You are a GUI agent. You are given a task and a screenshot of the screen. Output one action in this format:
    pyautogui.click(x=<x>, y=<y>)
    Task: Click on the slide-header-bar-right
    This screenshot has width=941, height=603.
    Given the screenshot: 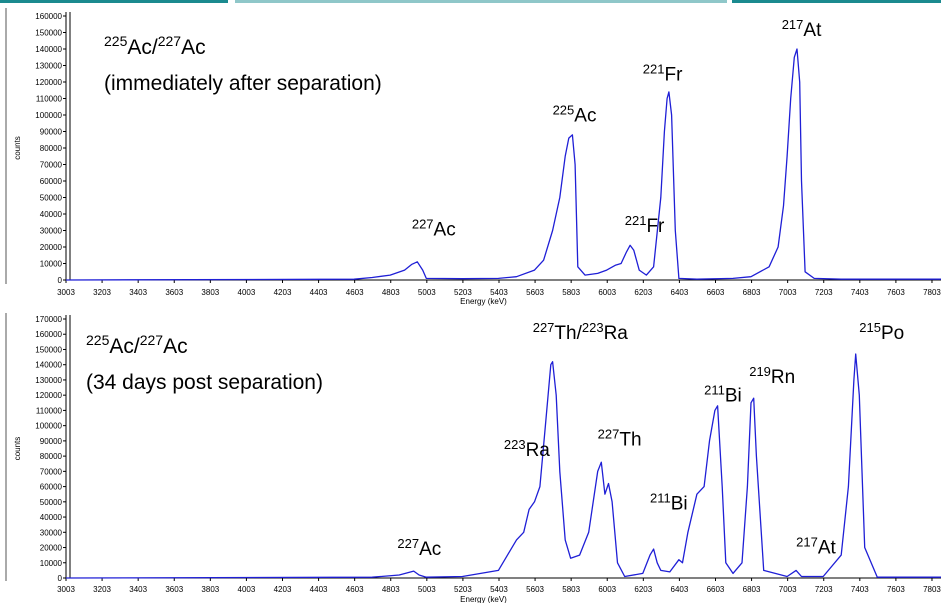 What is the action you would take?
    pyautogui.click(x=836, y=1)
    